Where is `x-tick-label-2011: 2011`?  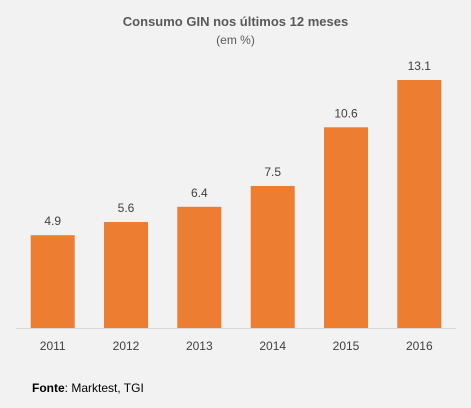 x-tick-label-2011: 2011 is located at coordinates (53, 346).